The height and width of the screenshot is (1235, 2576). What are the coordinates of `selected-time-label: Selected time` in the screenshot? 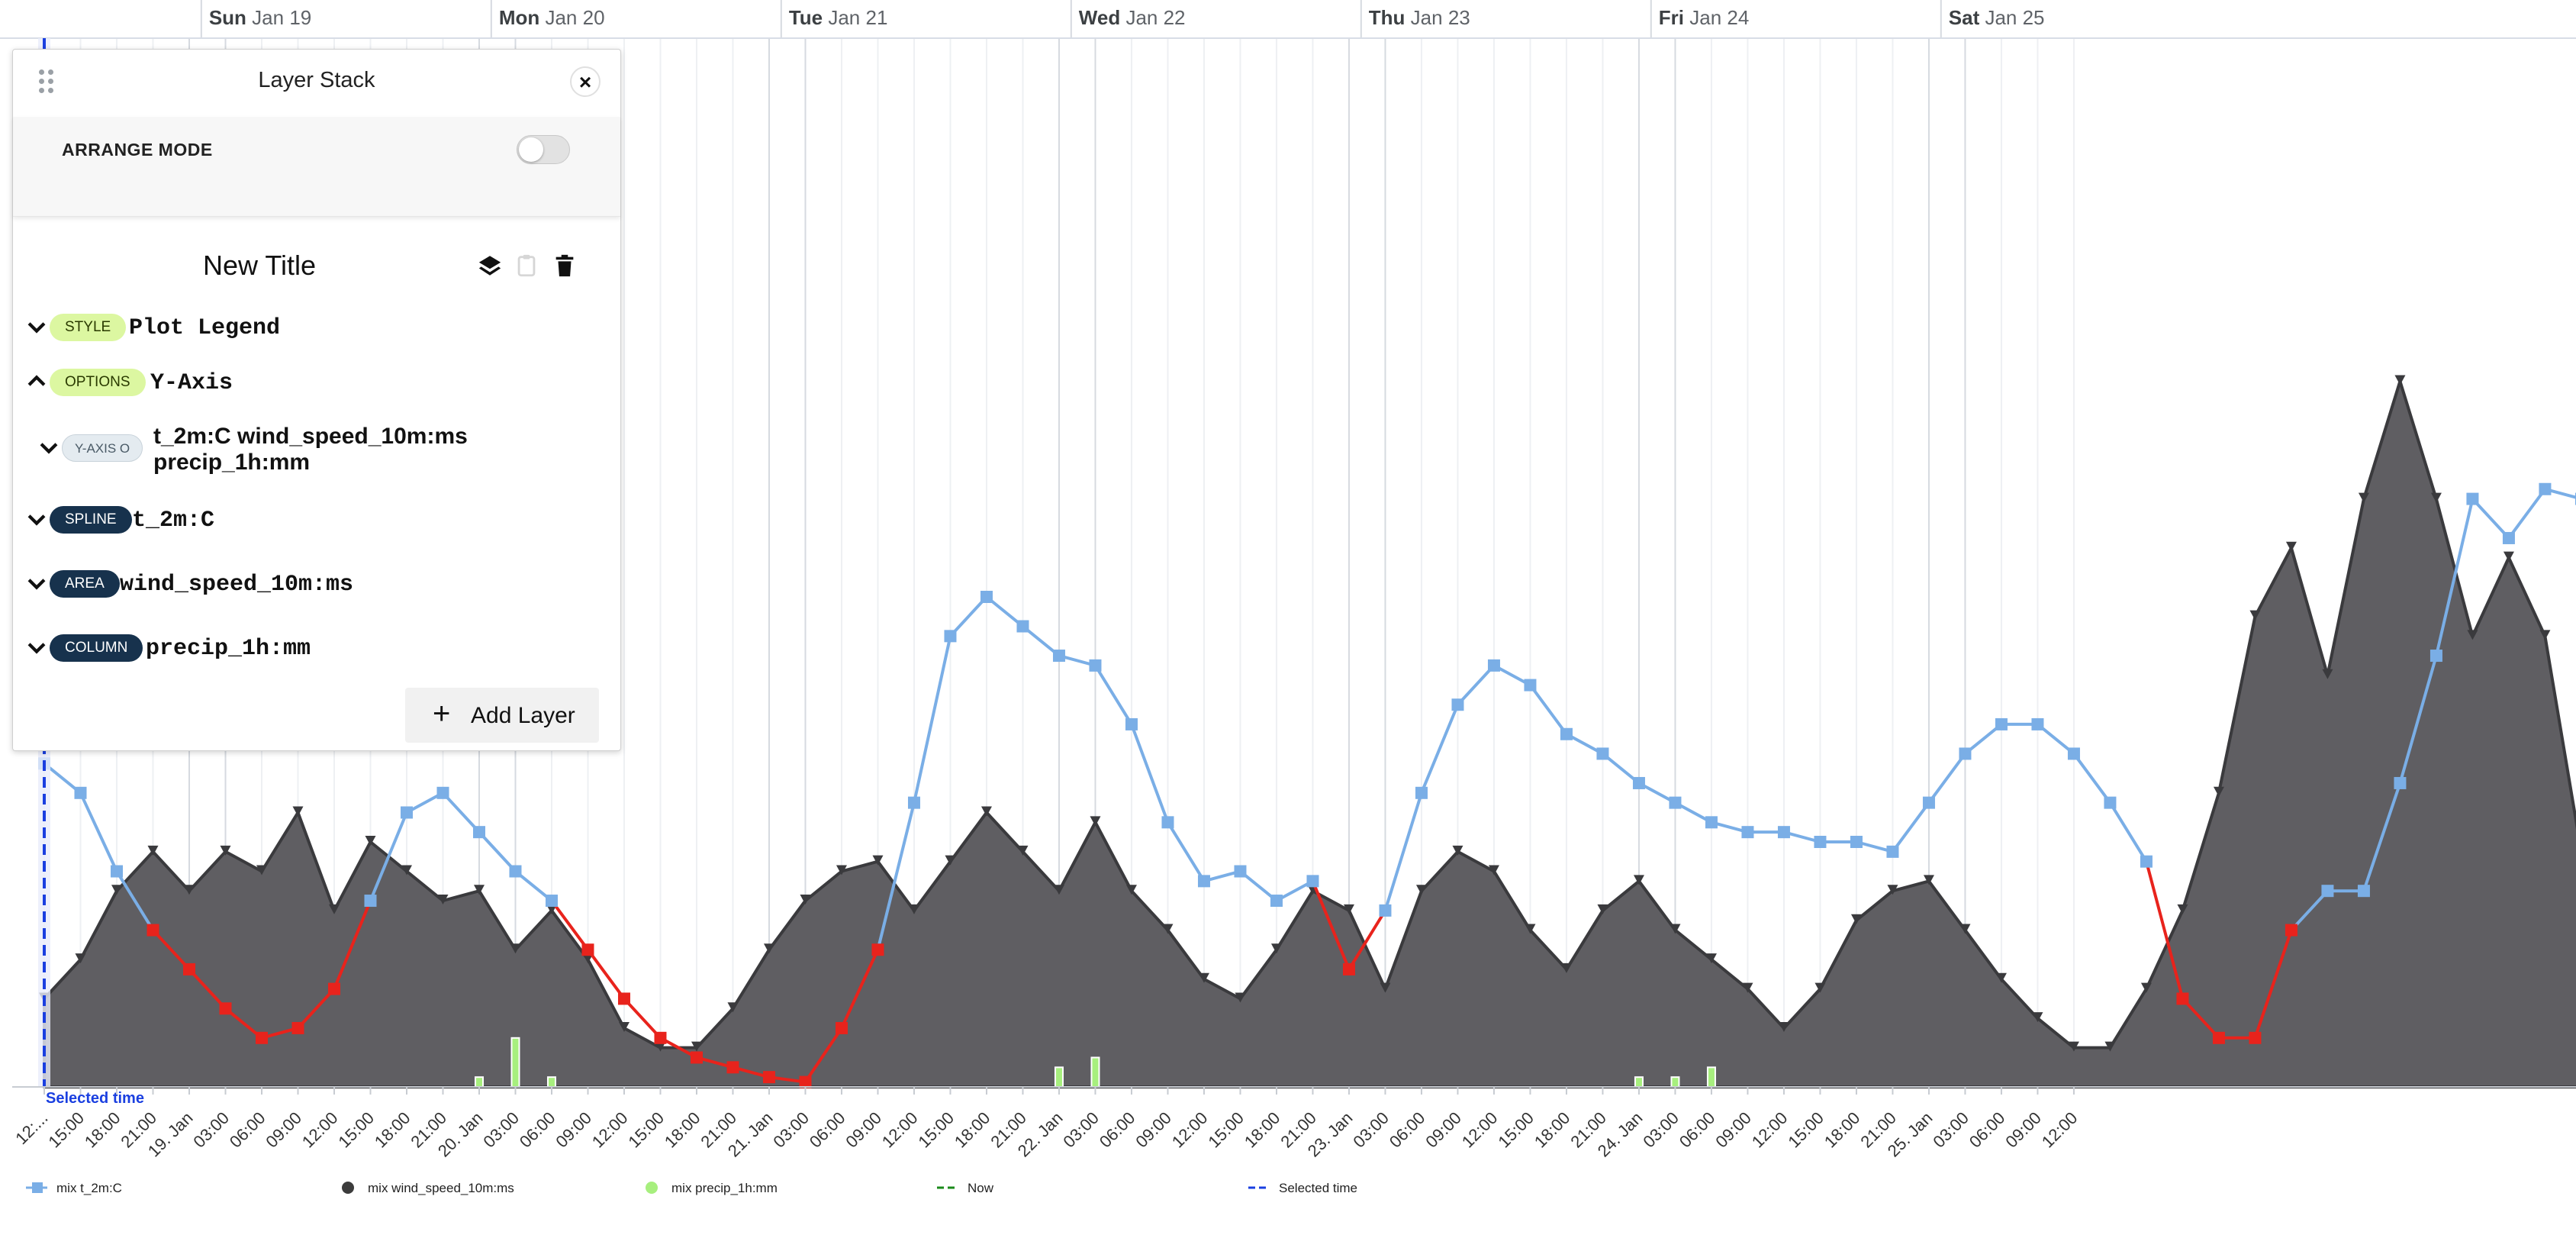 It's located at (95, 1098).